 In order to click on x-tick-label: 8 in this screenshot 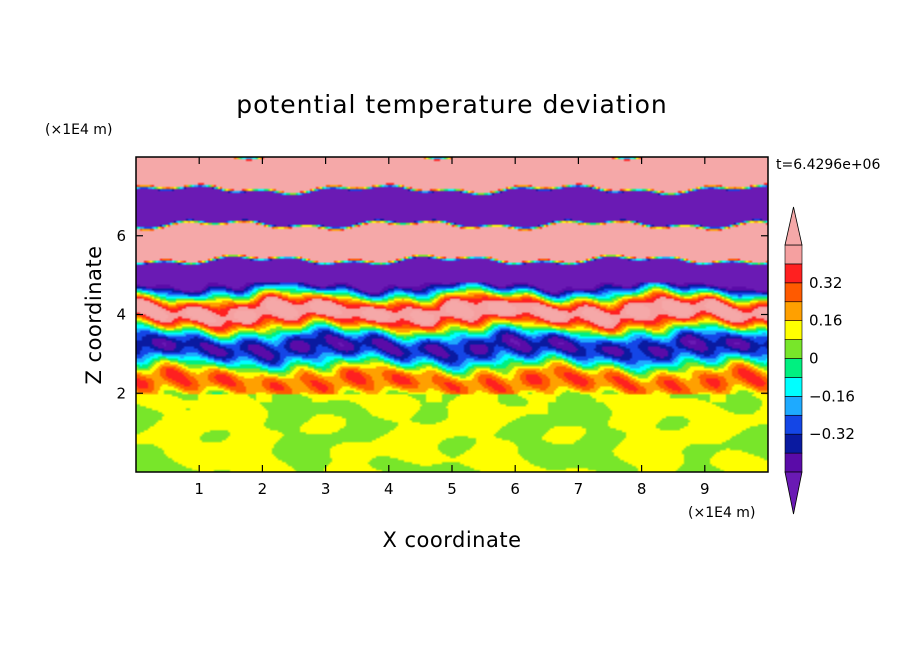, I will do `click(642, 489)`.